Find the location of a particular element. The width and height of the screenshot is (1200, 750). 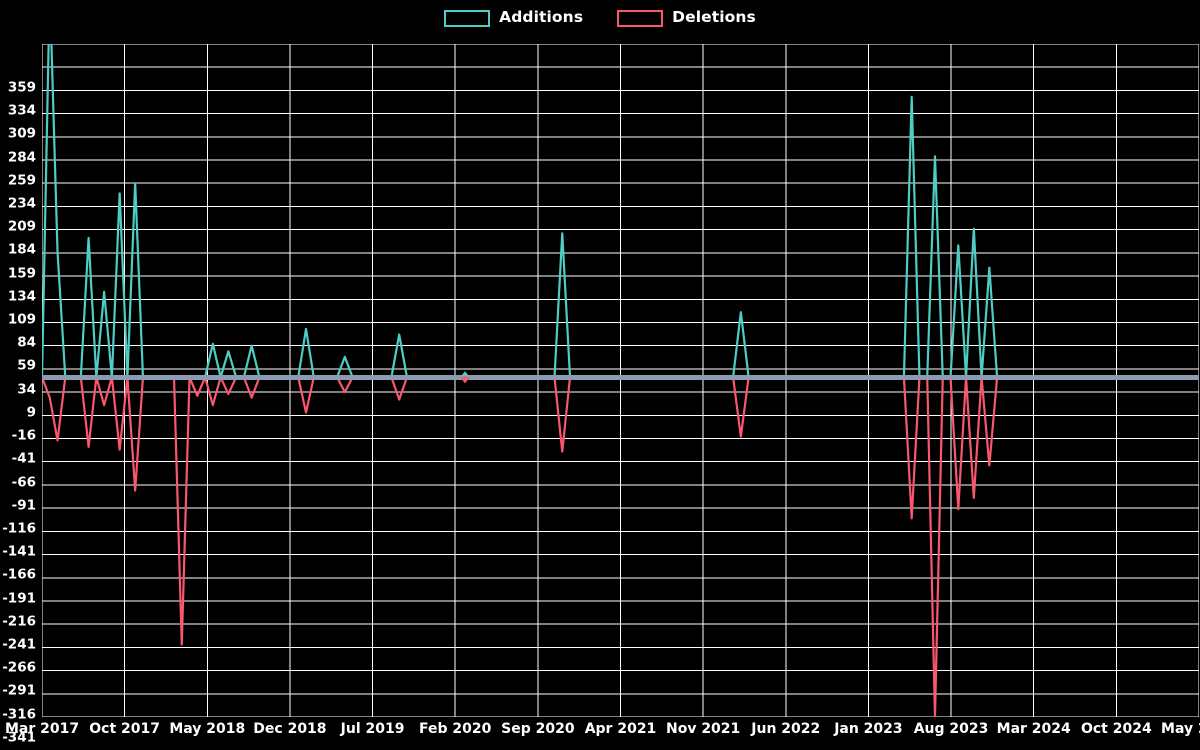

y-tick-label: -166 is located at coordinates (19, 574).